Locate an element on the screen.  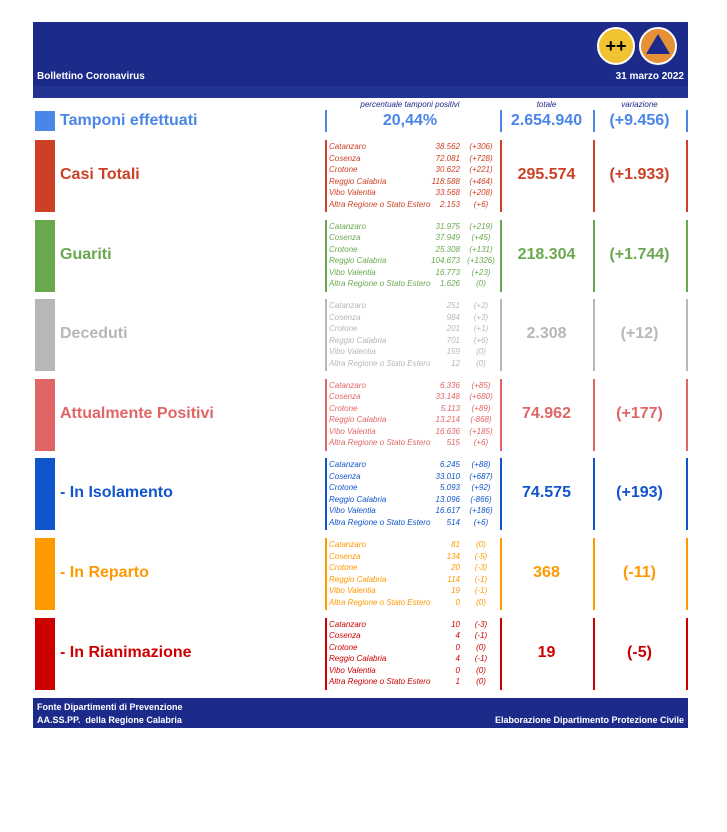
area-value: 33.148 is located at coordinates (447, 397).